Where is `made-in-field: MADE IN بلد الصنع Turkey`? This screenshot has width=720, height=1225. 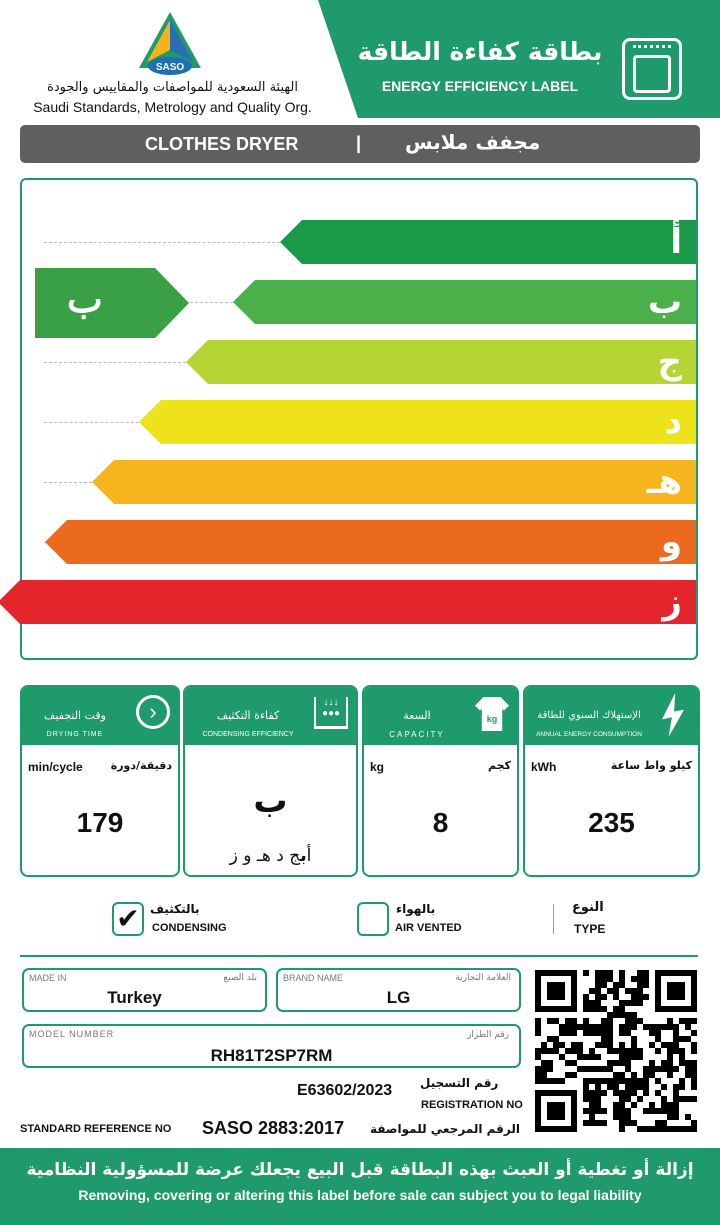 made-in-field: MADE IN بلد الصنع Turkey is located at coordinates (144, 990).